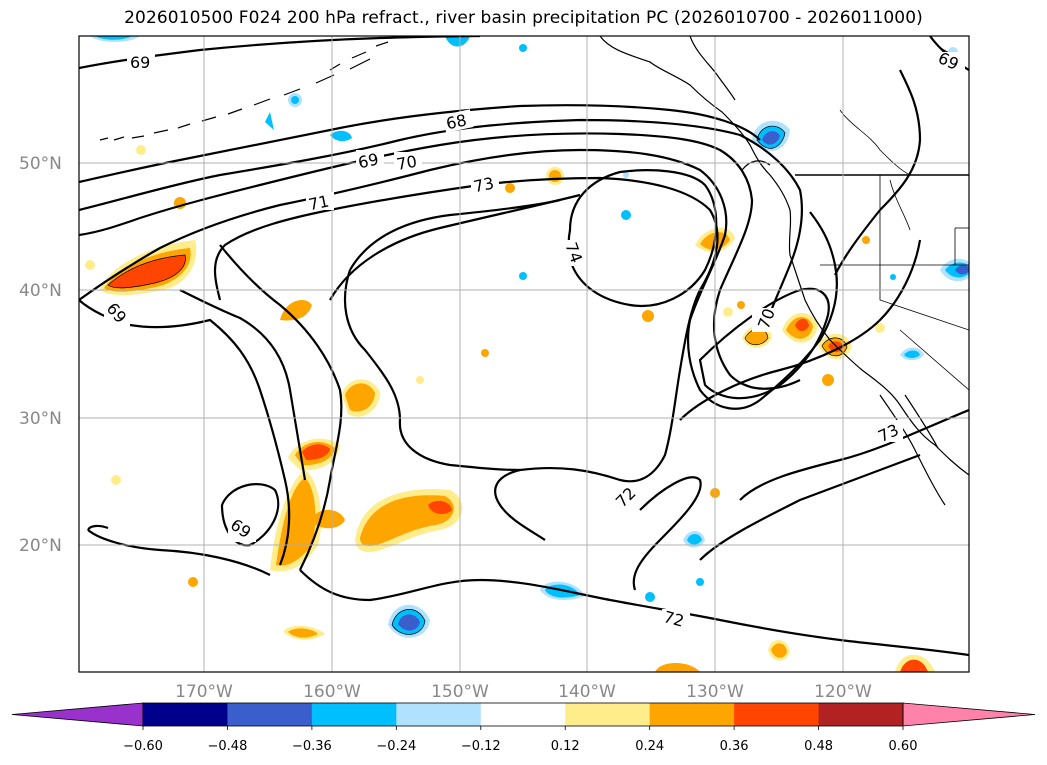 The image size is (1047, 765). Describe the element at coordinates (587, 692) in the screenshot. I see `lon-label-140w: 140°W` at that location.